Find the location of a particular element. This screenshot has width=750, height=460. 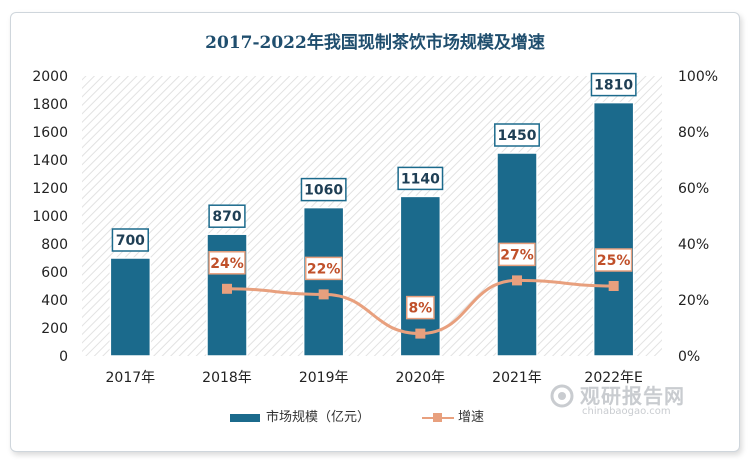

y-left-tick-label: 800 is located at coordinates (54, 245).